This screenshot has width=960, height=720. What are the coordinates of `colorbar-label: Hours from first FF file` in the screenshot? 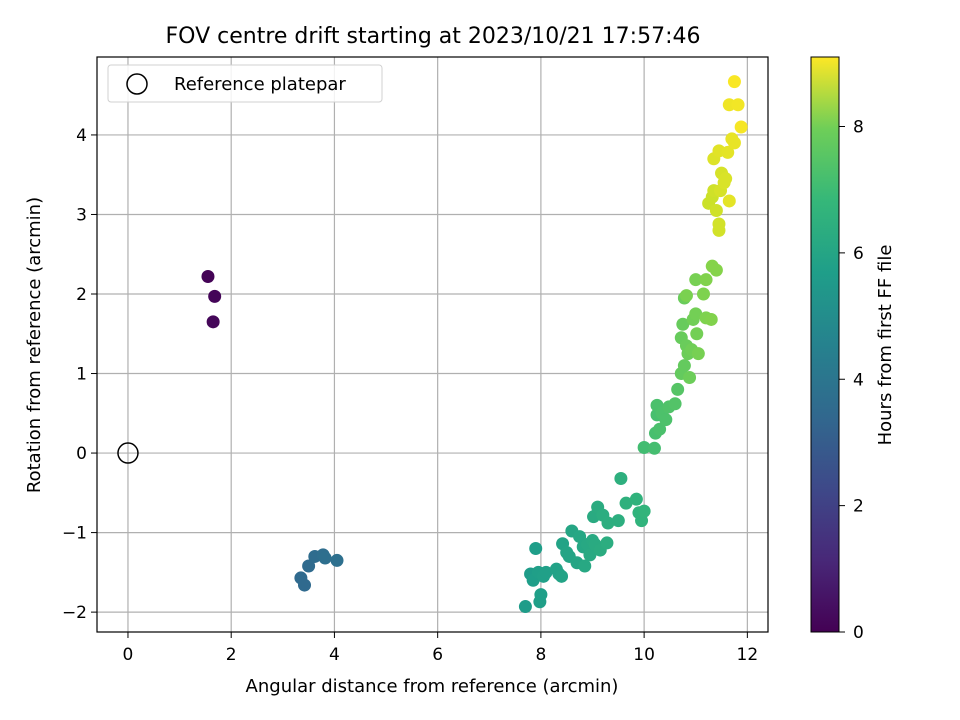 It's located at (885, 345).